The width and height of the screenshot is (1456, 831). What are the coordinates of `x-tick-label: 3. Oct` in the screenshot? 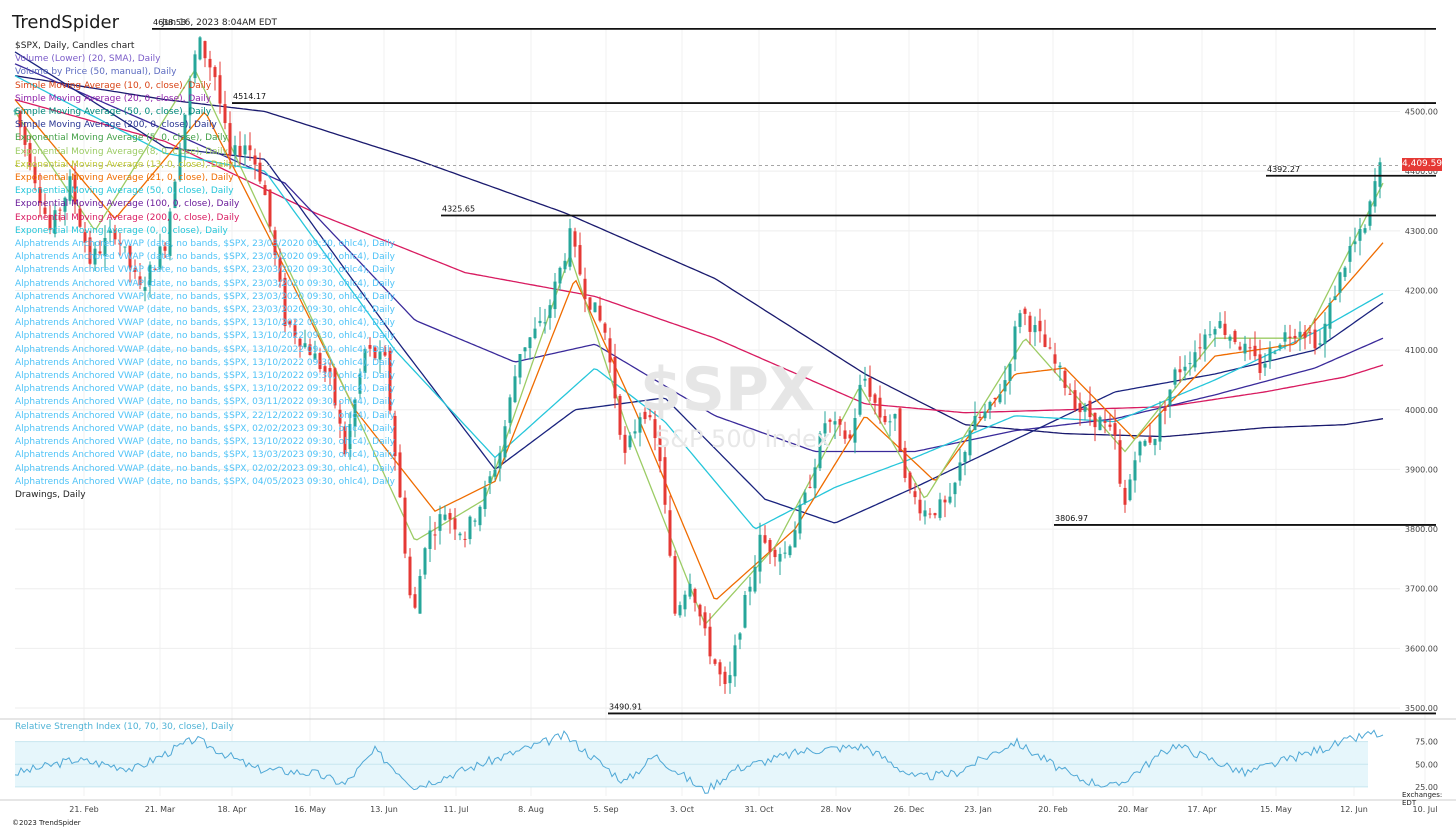 It's located at (682, 809).